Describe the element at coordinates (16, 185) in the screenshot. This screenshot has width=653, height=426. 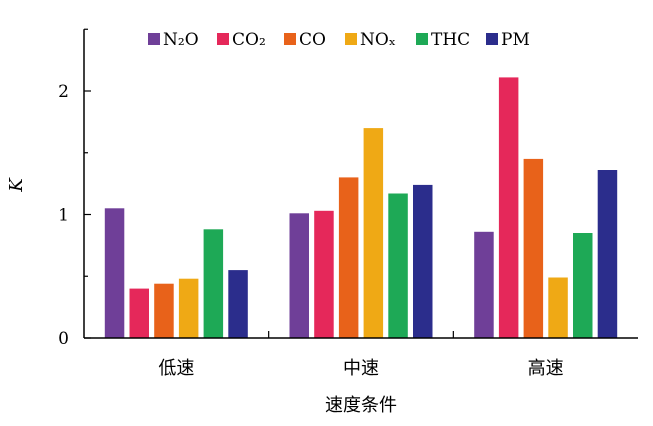
I see `y-axis-title: K` at that location.